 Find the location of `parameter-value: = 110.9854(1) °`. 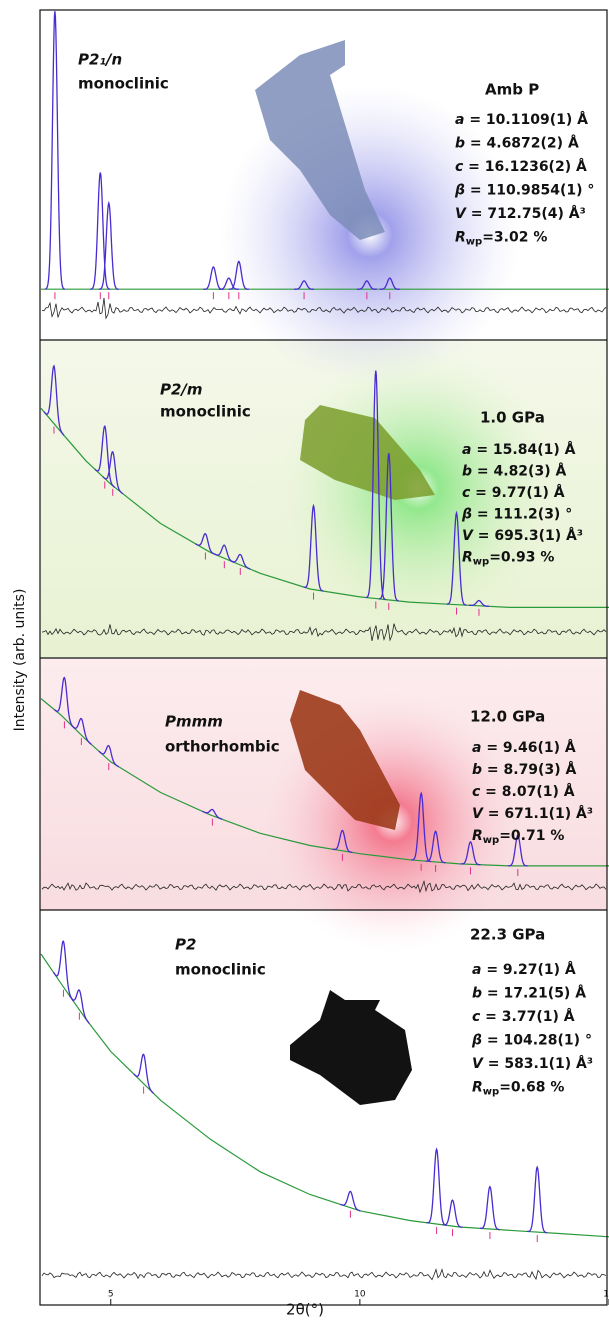

parameter-value: = 110.9854(1) ° is located at coordinates (529, 191).